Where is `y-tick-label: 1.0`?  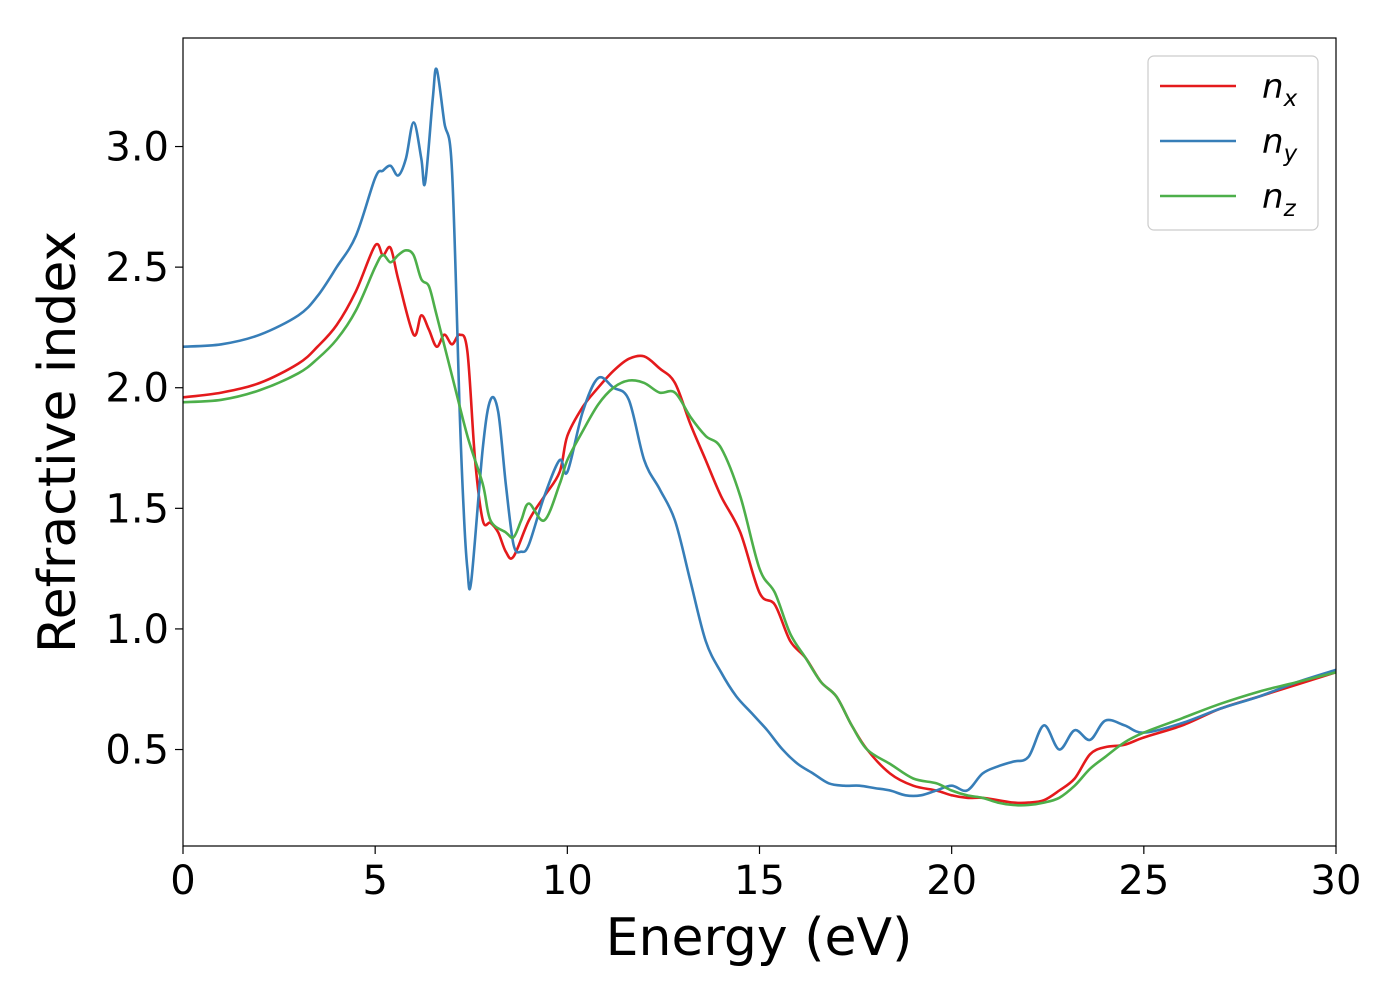
y-tick-label: 1.0 is located at coordinates (137, 630).